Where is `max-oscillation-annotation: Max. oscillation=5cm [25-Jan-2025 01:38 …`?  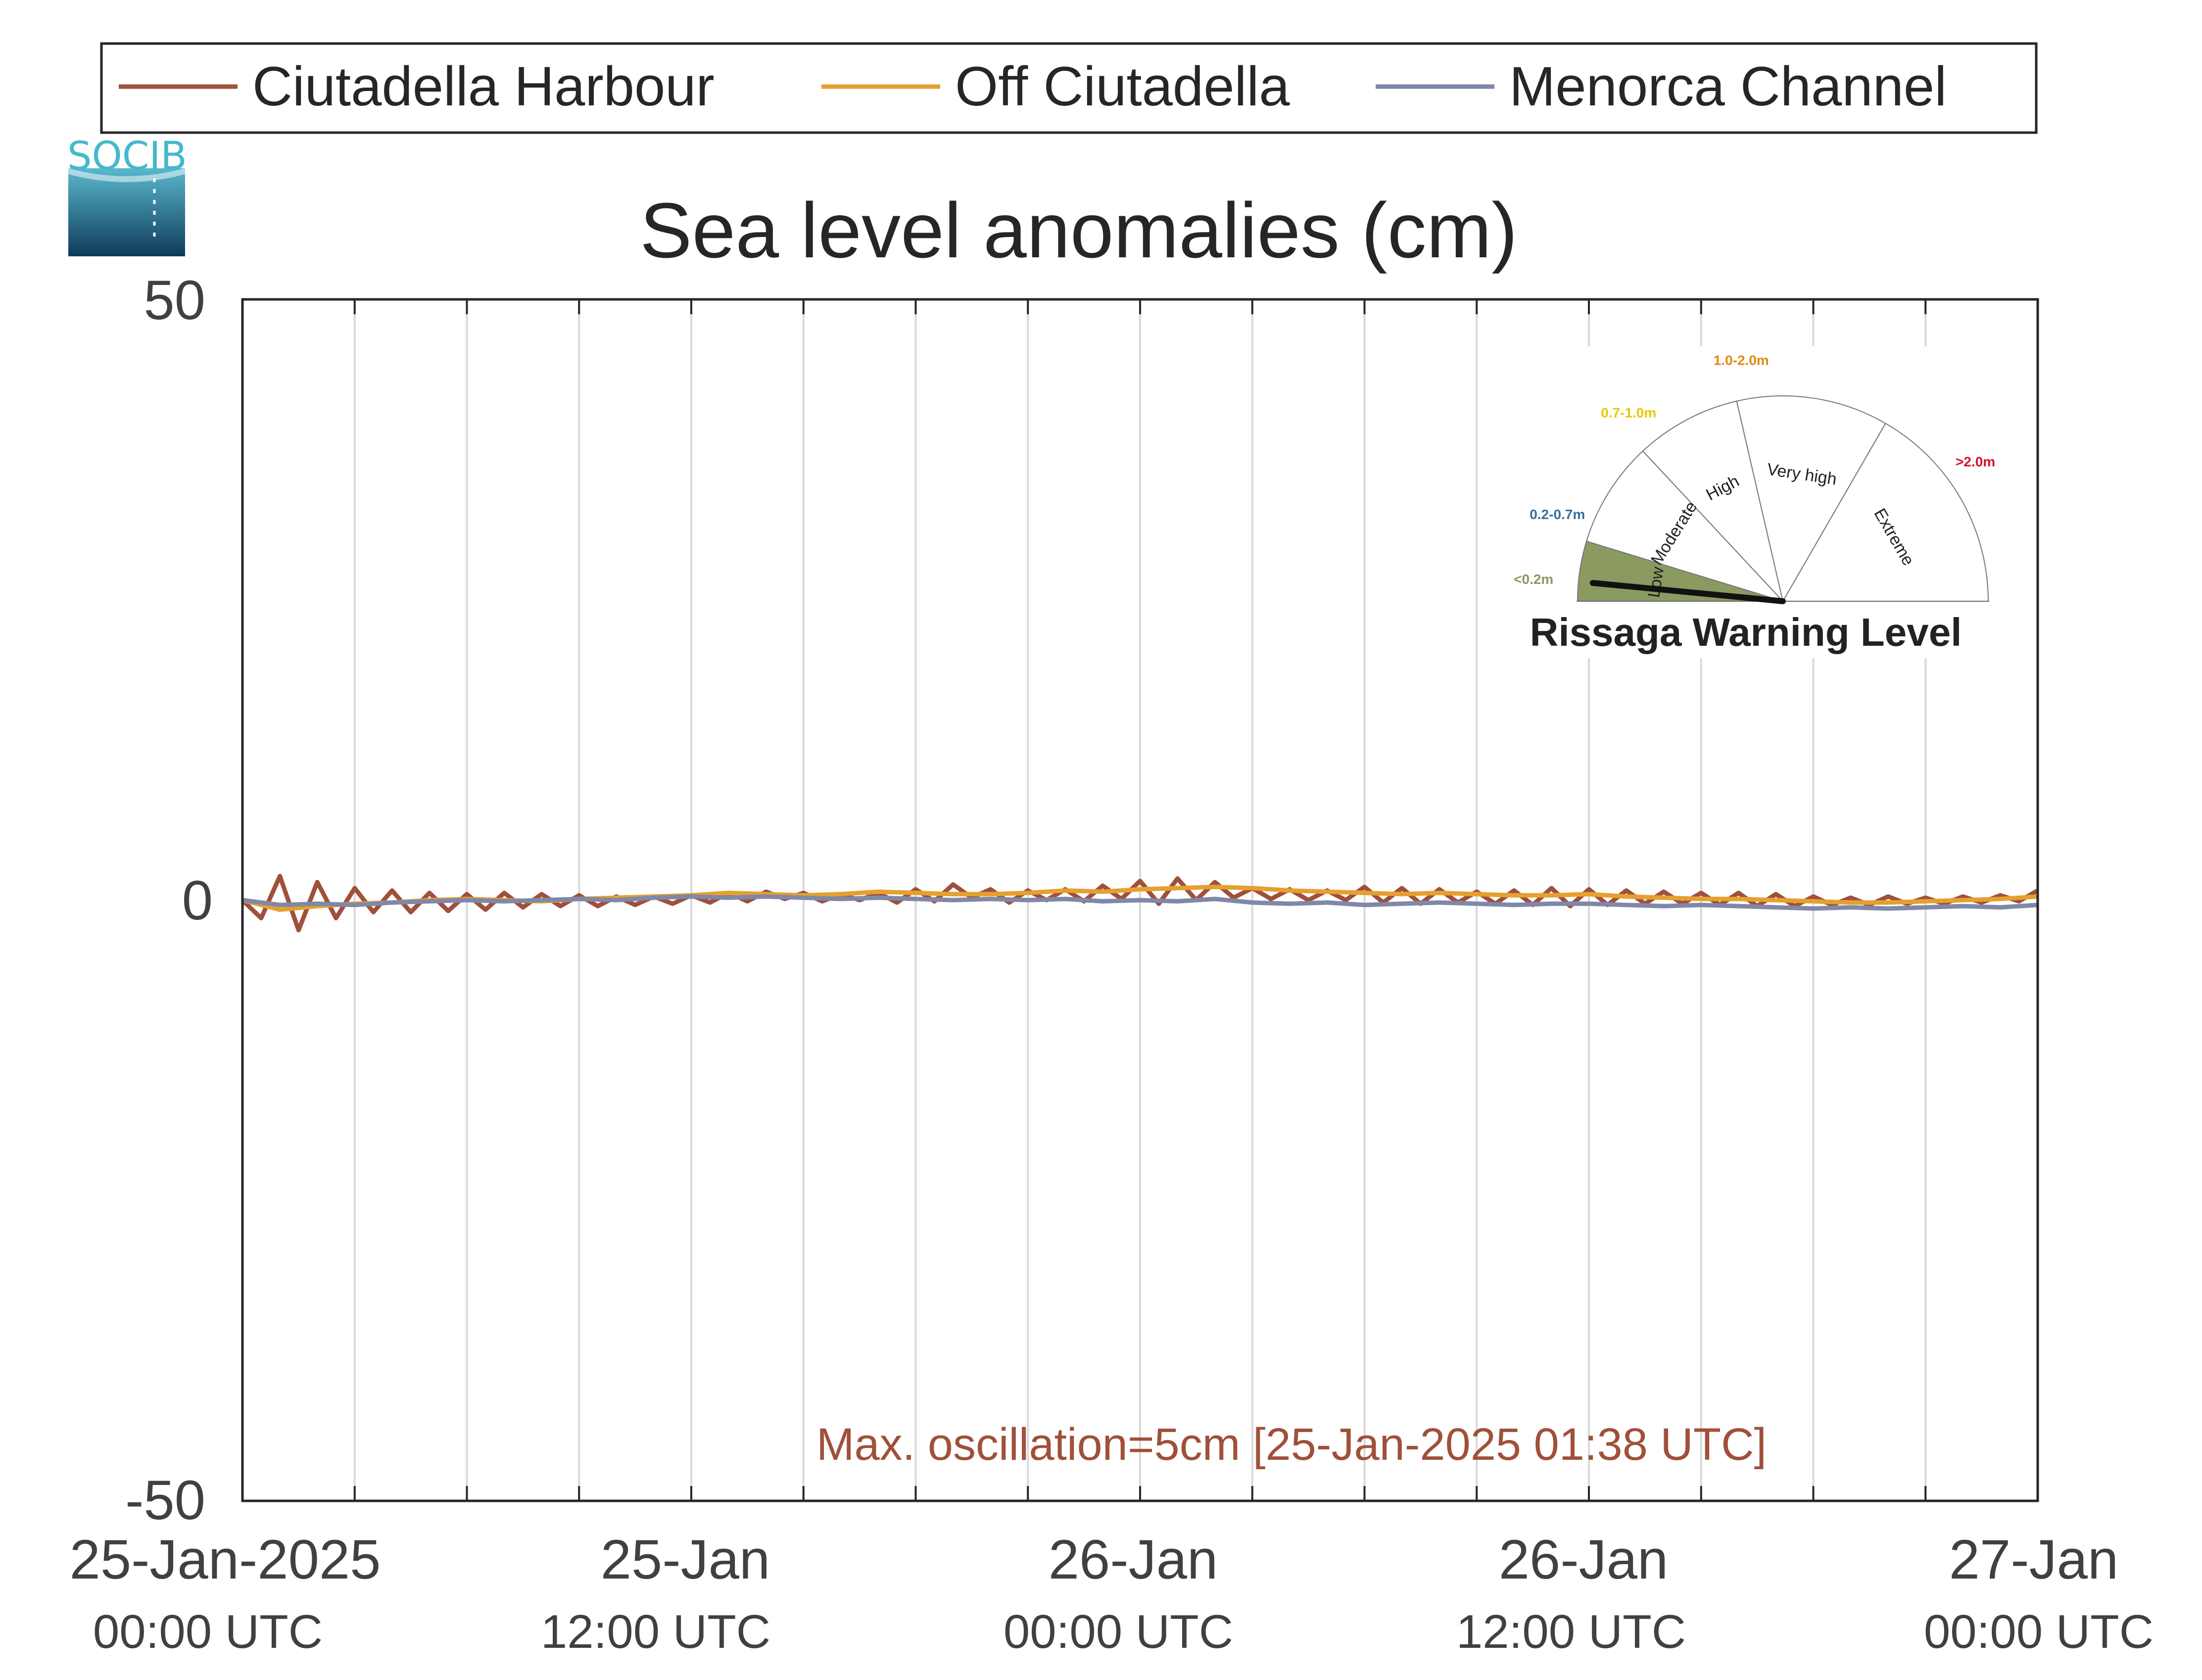 max-oscillation-annotation: Max. oscillation=5cm [25-Jan-2025 01:38 … is located at coordinates (1291, 1444).